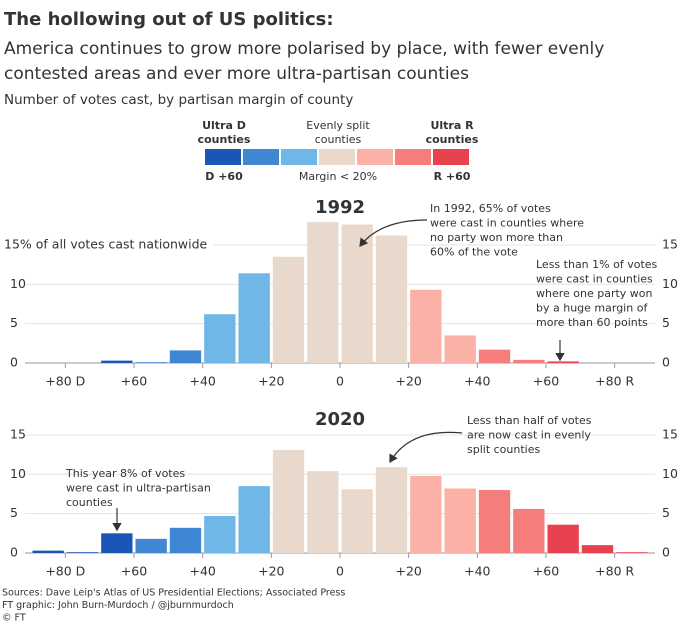 This screenshot has height=627, width=680. I want to click on y-tick-label: 0, so click(14, 552).